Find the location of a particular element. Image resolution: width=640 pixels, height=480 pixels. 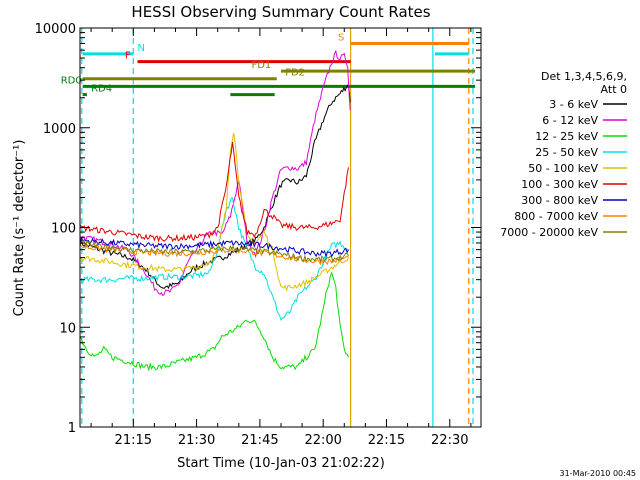

y-tick-label: 100 is located at coordinates (63, 229).